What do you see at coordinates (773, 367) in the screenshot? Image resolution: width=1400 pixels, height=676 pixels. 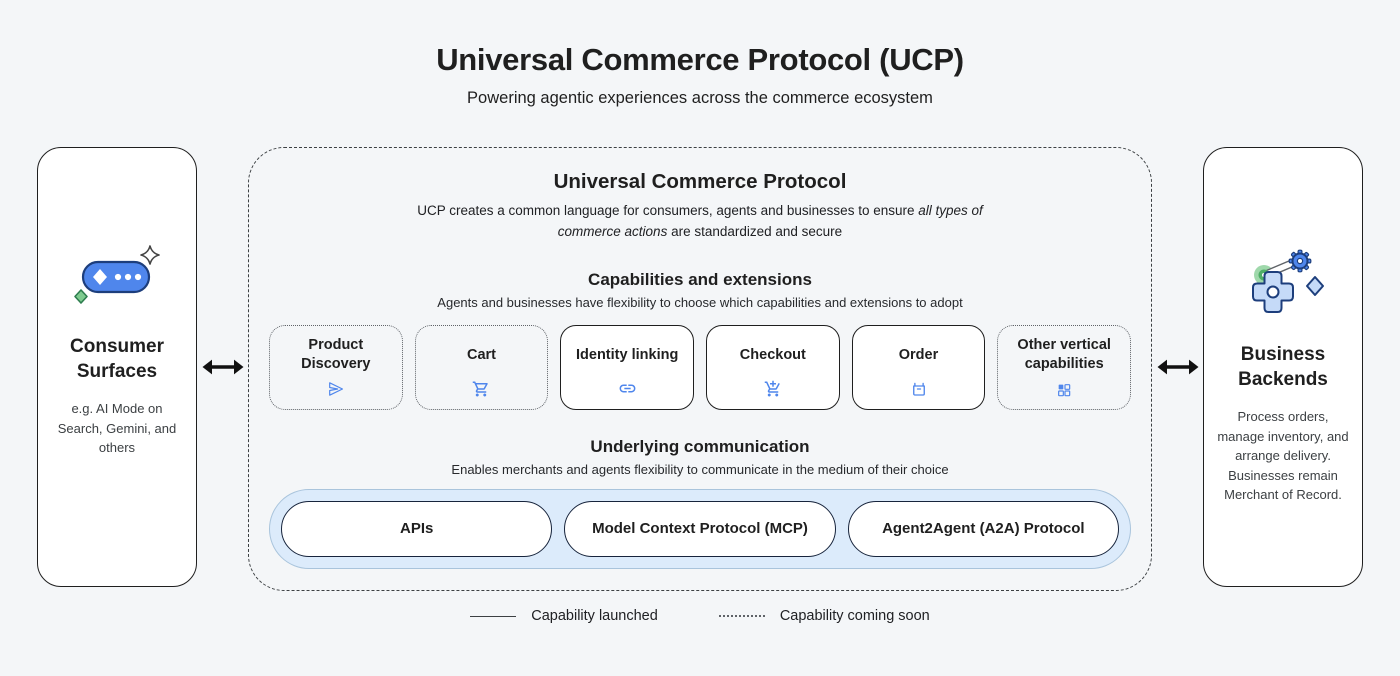 I see `capability-checkout: Checkout` at bounding box center [773, 367].